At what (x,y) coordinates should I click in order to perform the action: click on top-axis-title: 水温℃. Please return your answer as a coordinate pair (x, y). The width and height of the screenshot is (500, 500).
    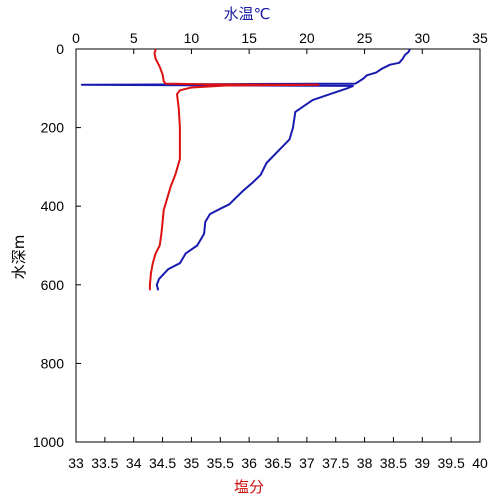
    Looking at the image, I should click on (247, 14).